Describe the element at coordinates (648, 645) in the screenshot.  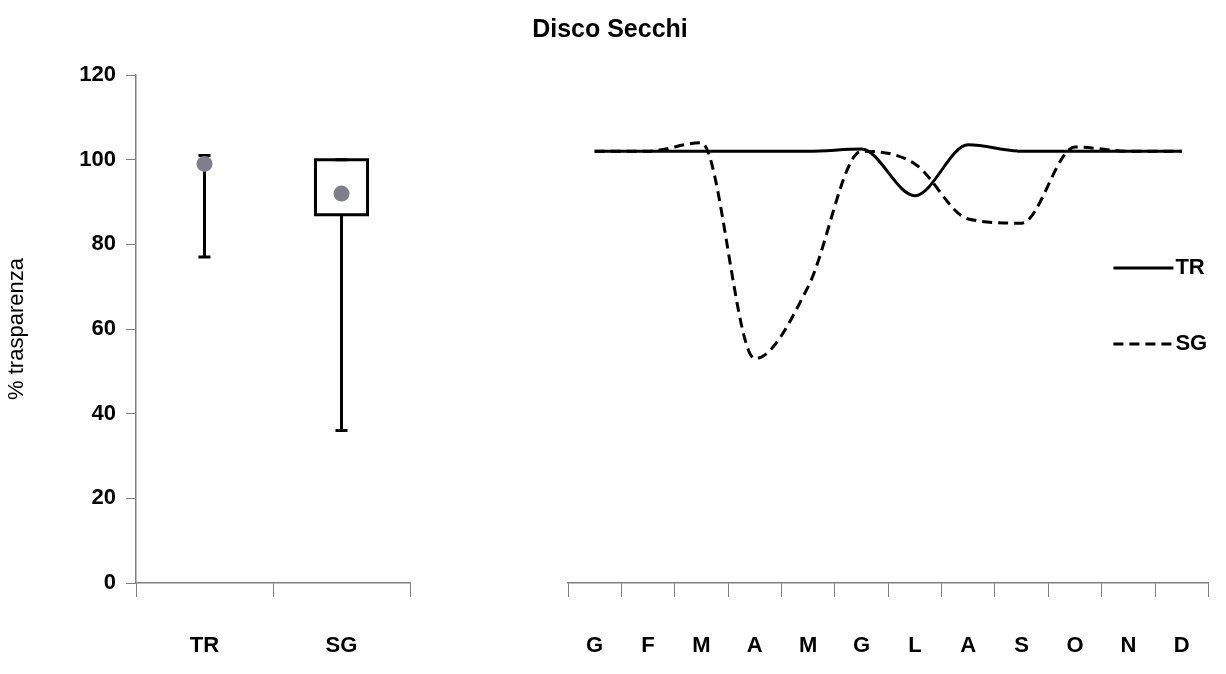
I see `x-tick-label: F` at that location.